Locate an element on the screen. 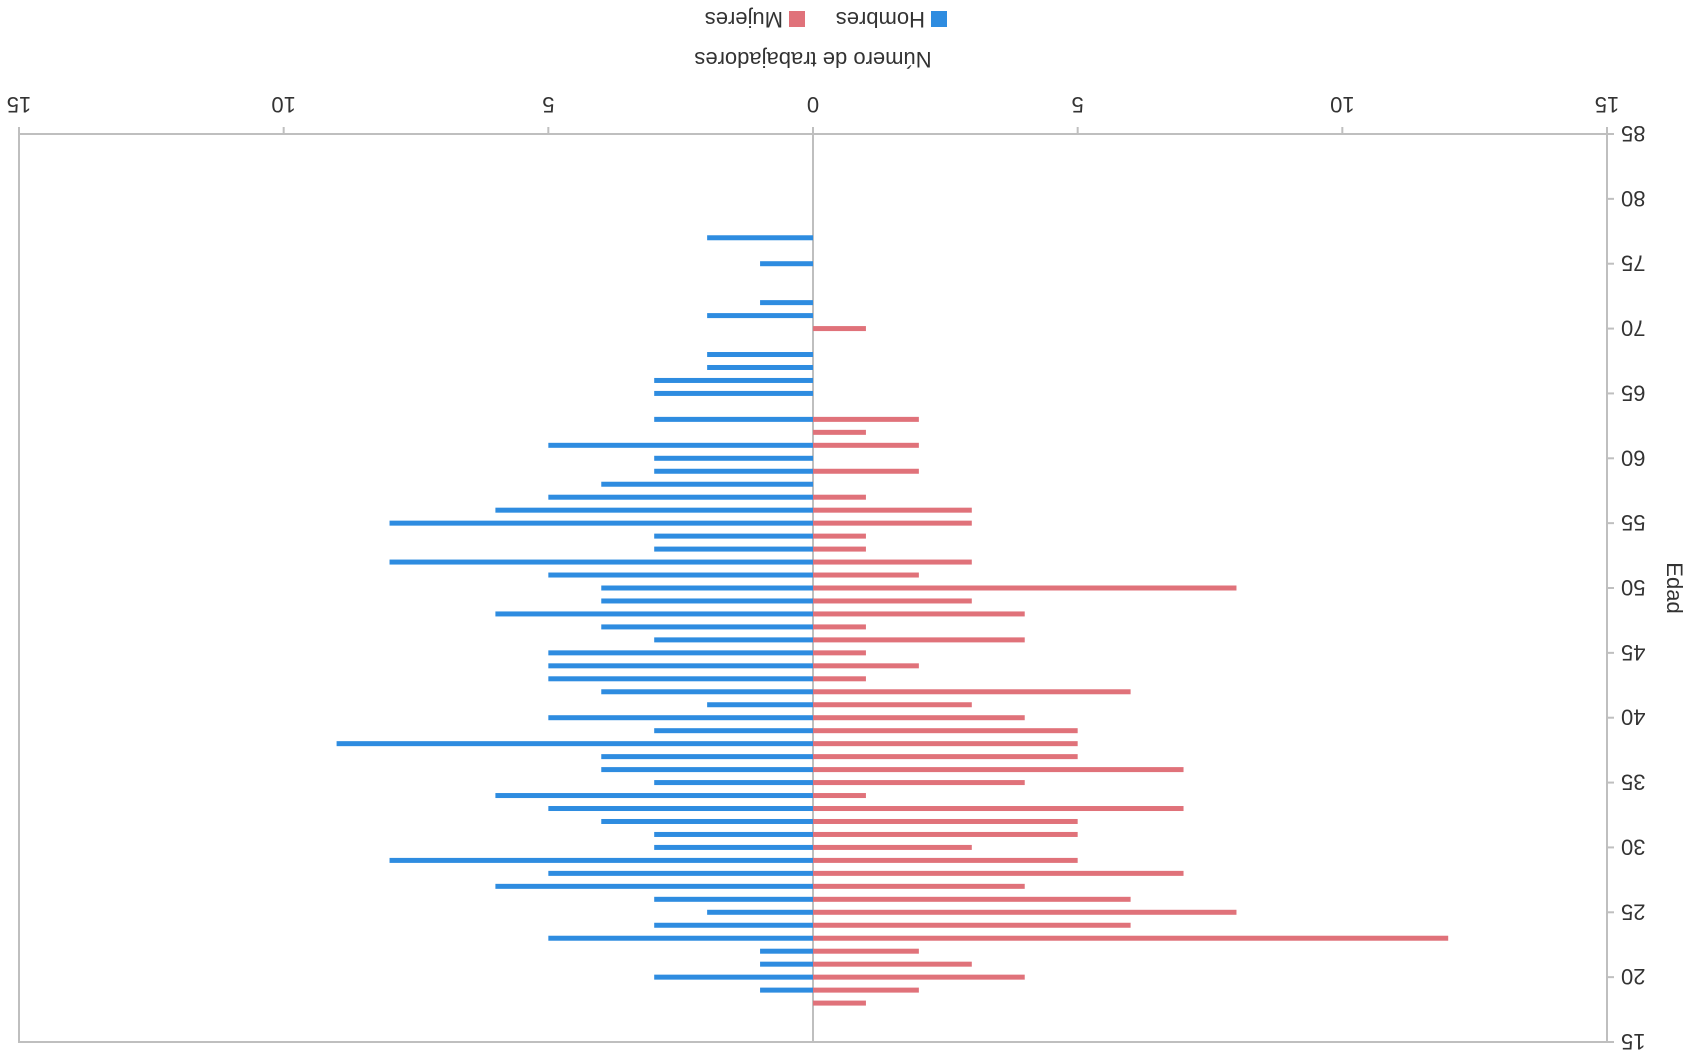 The height and width of the screenshot is (1057, 1695). y-tick-label: 40 is located at coordinates (1633, 717).